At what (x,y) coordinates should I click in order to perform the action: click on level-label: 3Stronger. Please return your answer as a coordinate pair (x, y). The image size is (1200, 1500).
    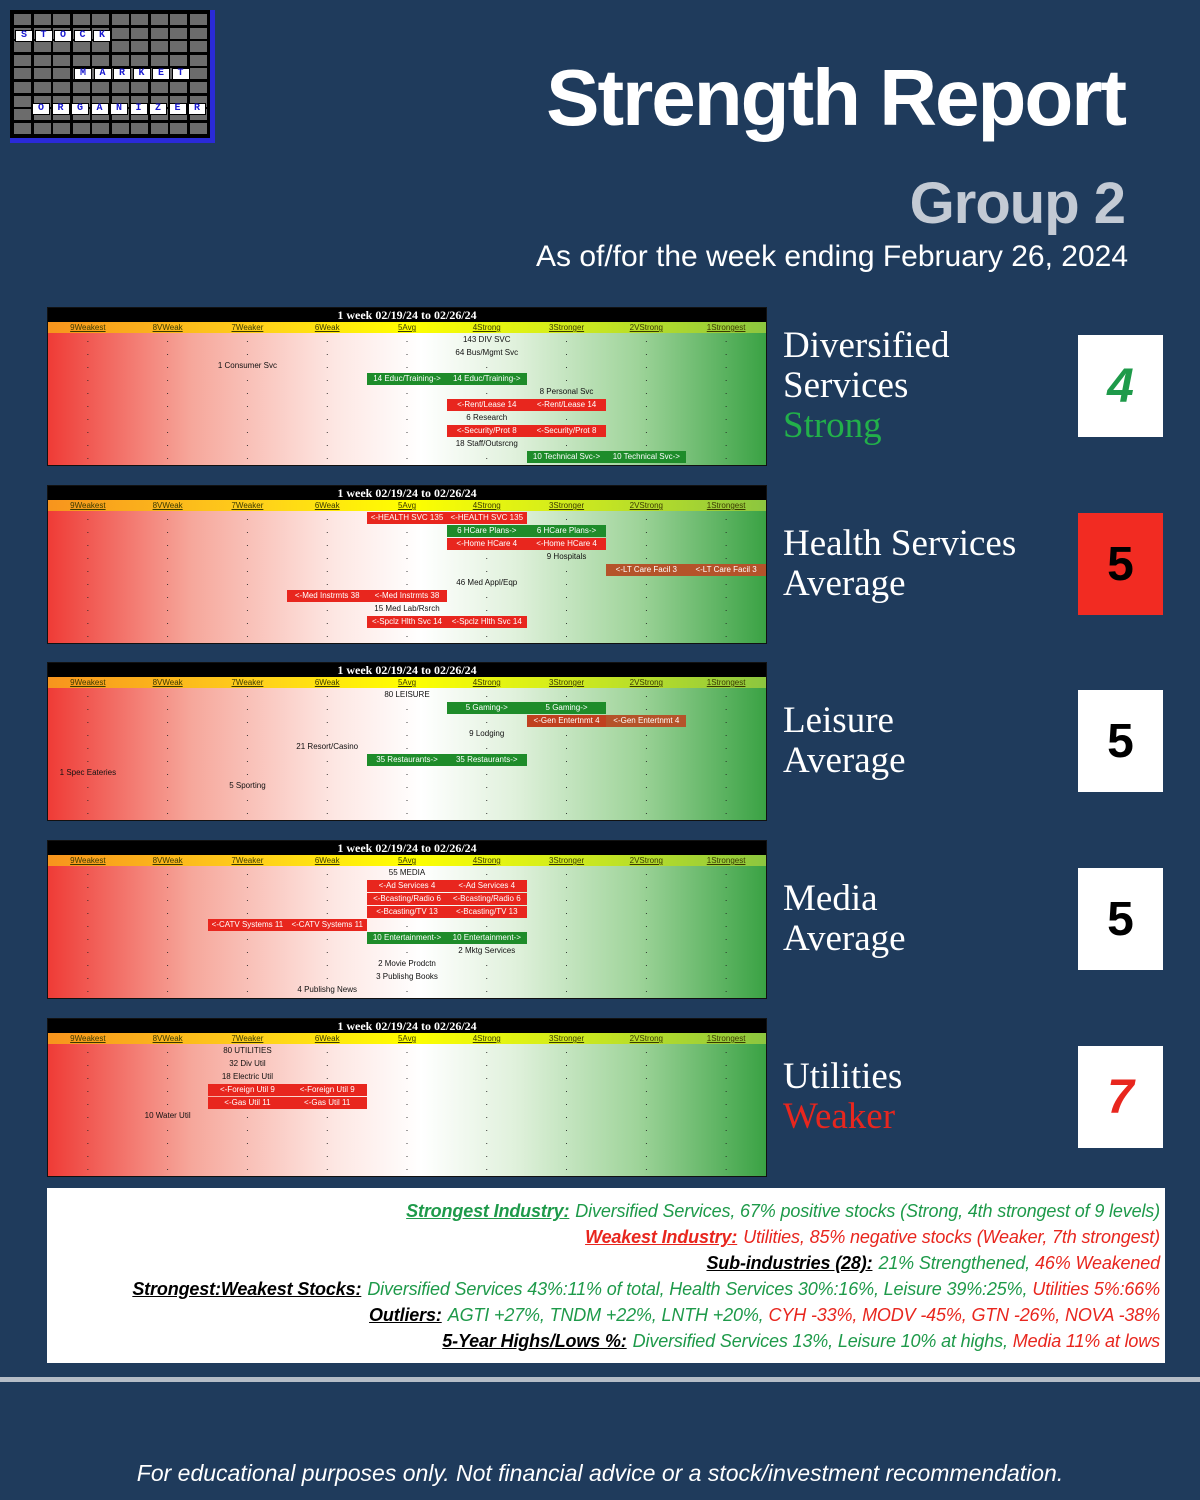
    Looking at the image, I should click on (566, 327).